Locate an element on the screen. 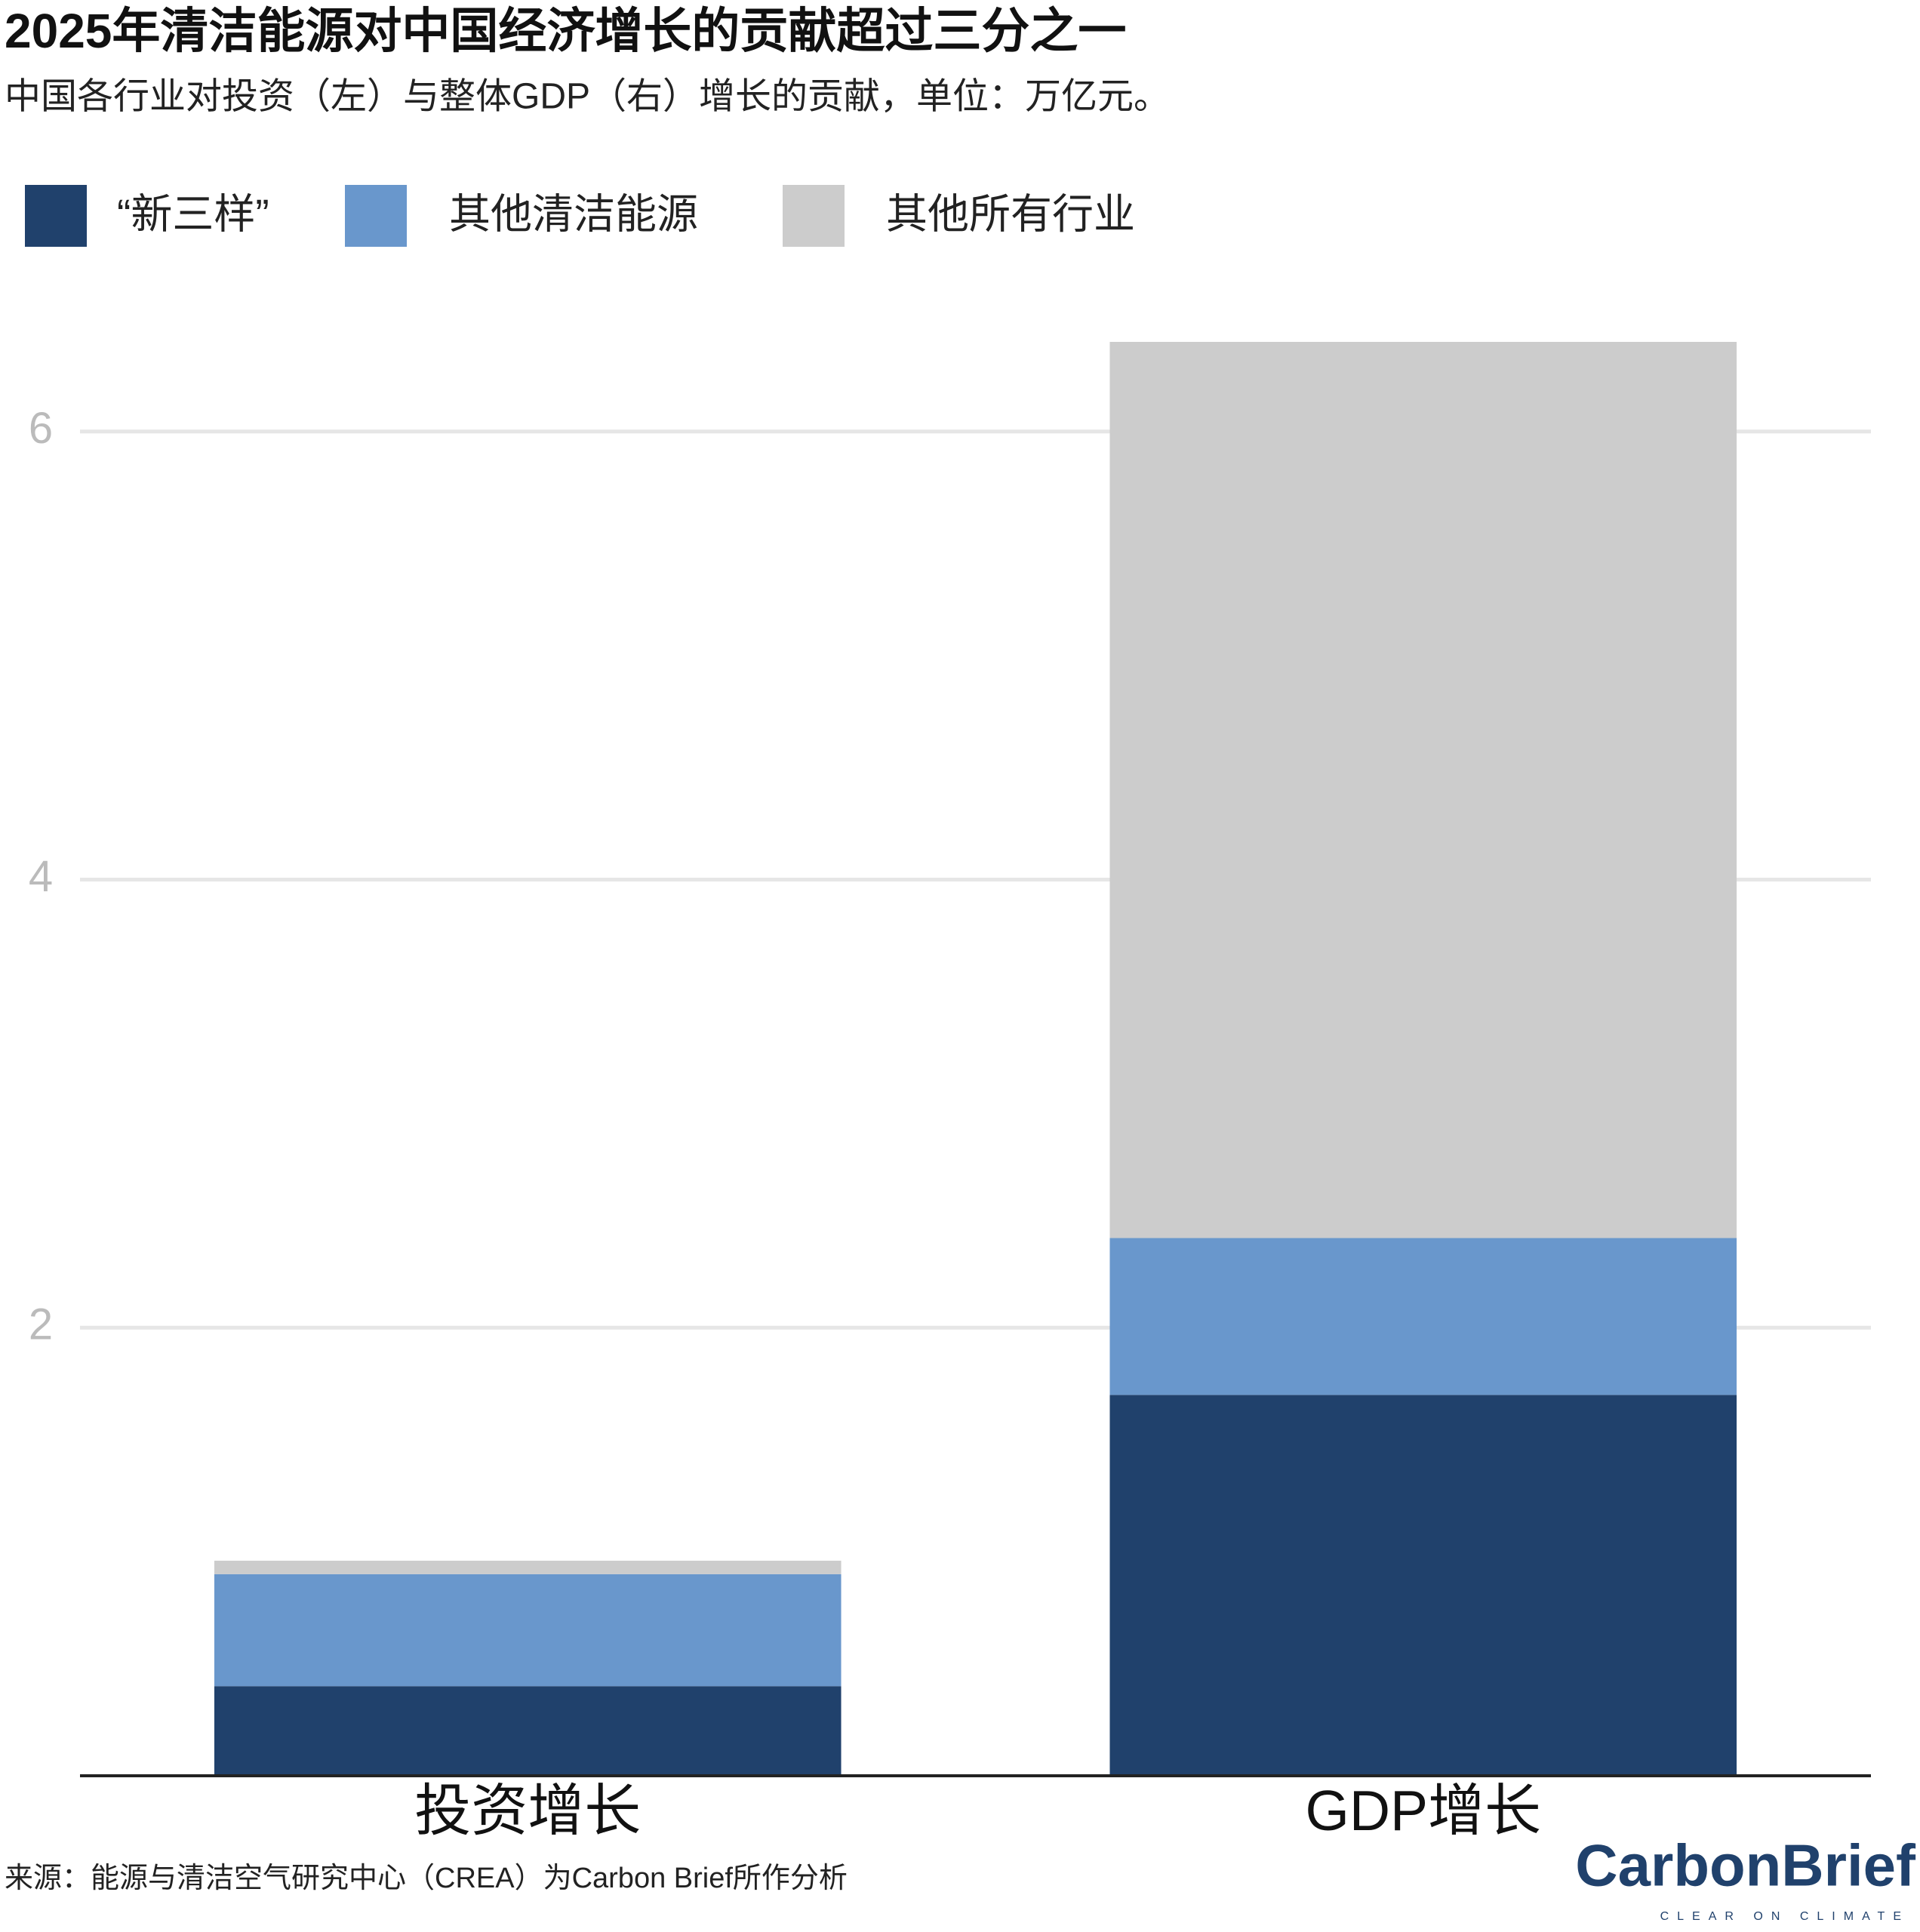  legend-label: 其他所有行业 is located at coordinates (1010, 214).